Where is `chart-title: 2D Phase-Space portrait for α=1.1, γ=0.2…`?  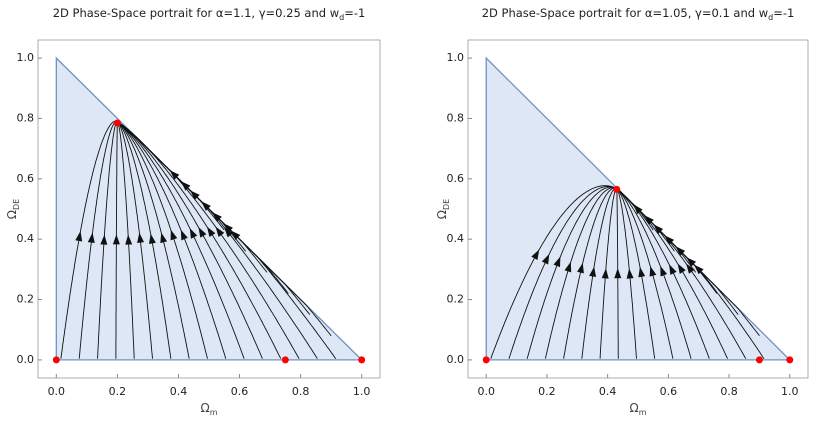
chart-title: 2D Phase-Space portrait for α=1.1, γ=0.2… is located at coordinates (209, 14).